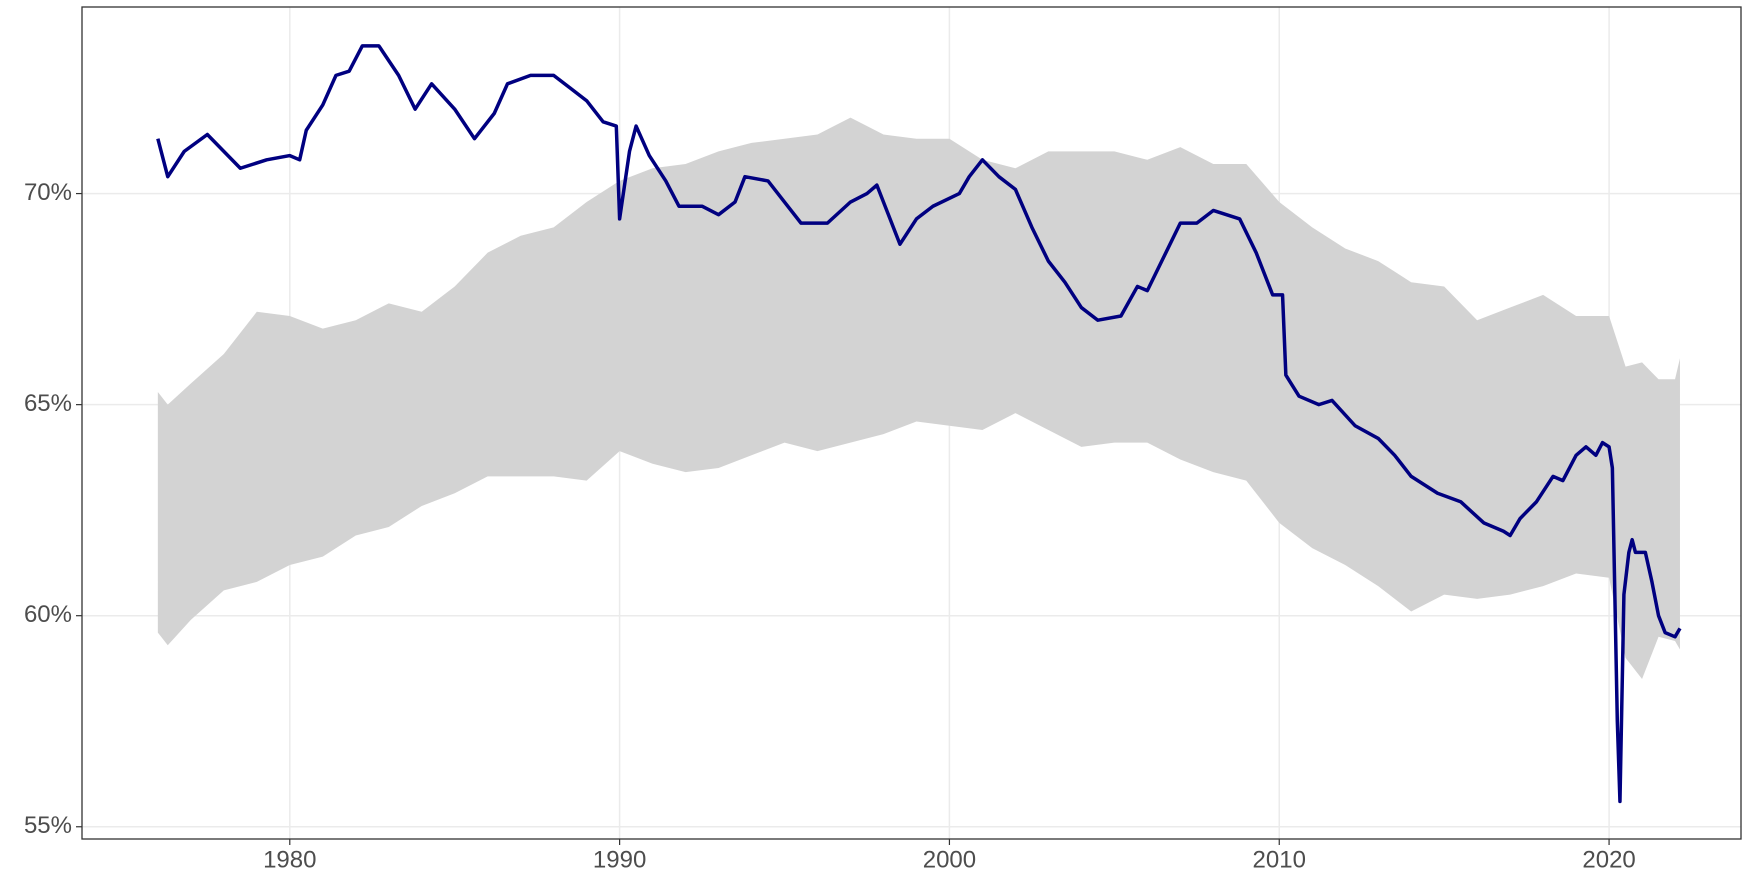 The image size is (1742, 876). What do you see at coordinates (48, 825) in the screenshot?
I see `y-tick-label: 55%` at bounding box center [48, 825].